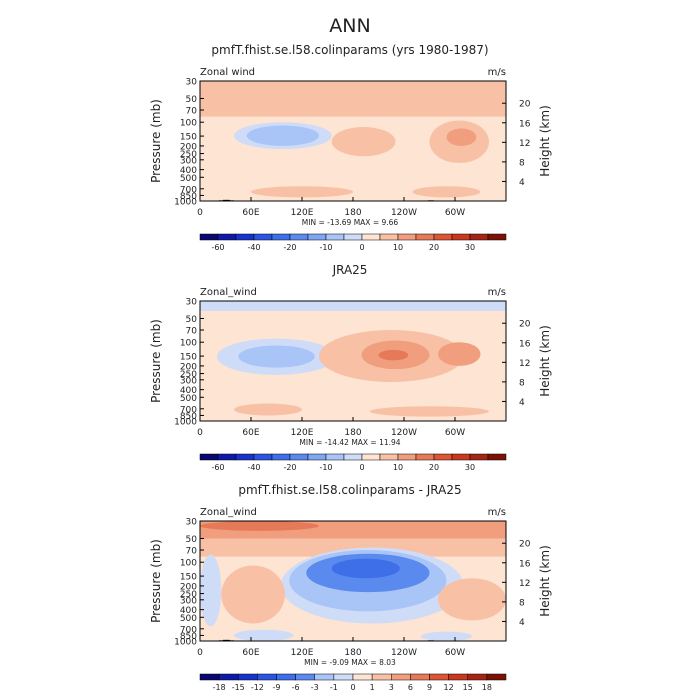  Describe the element at coordinates (410, 687) in the screenshot. I see `colorbar-label: 6` at that location.